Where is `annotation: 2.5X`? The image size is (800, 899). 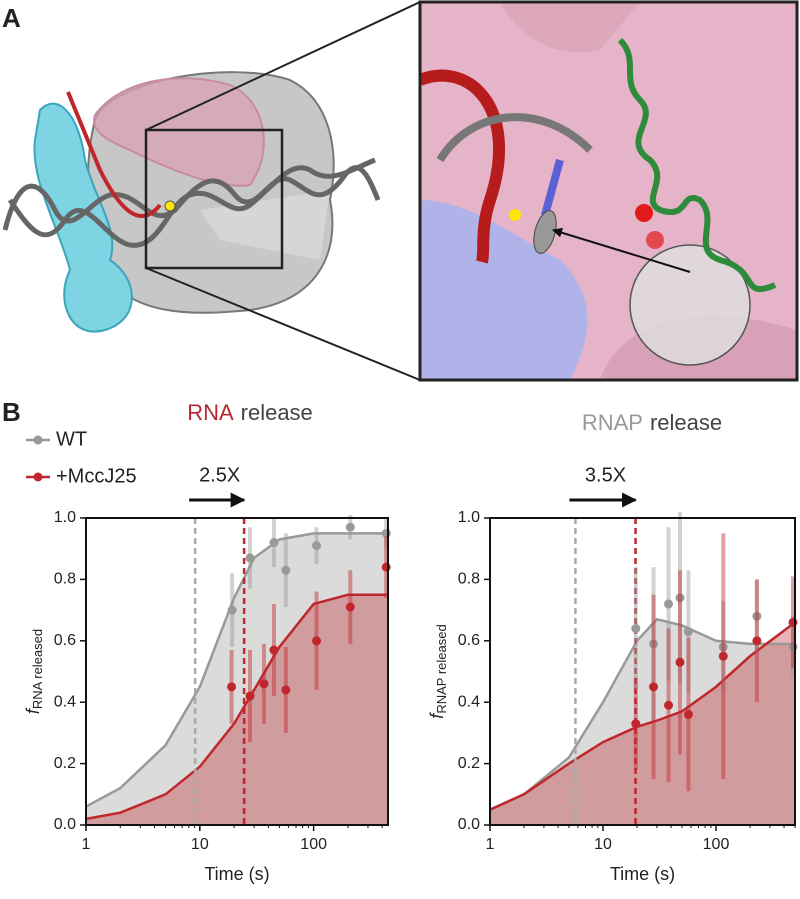
annotation: 2.5X is located at coordinates (219, 475).